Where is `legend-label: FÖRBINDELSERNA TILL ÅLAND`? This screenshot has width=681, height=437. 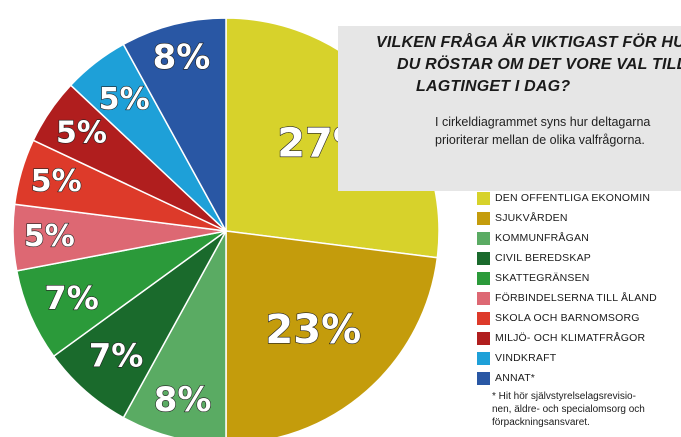
legend-label: FÖRBINDELSERNA TILL ÅLAND is located at coordinates (576, 298).